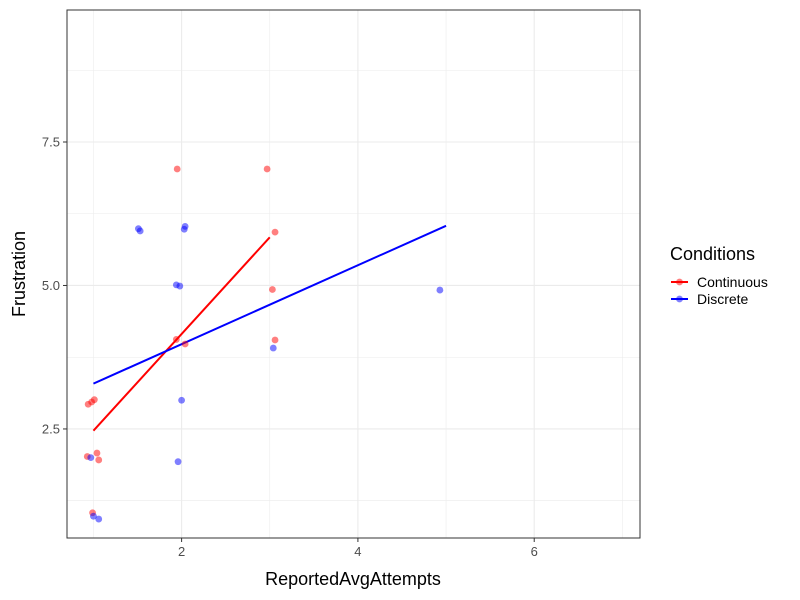 The height and width of the screenshot is (600, 800). What do you see at coordinates (723, 299) in the screenshot?
I see `legend-label-discrete: Discrete` at bounding box center [723, 299].